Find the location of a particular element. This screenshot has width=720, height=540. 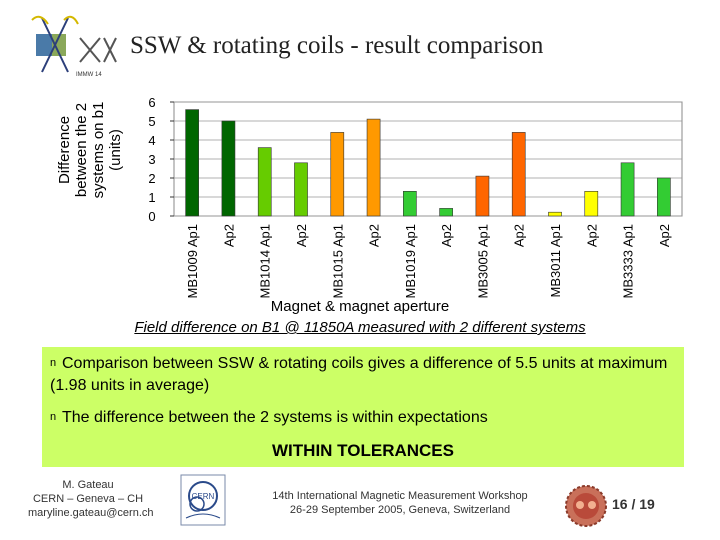

y-tick-label: 3 is located at coordinates (151, 159).